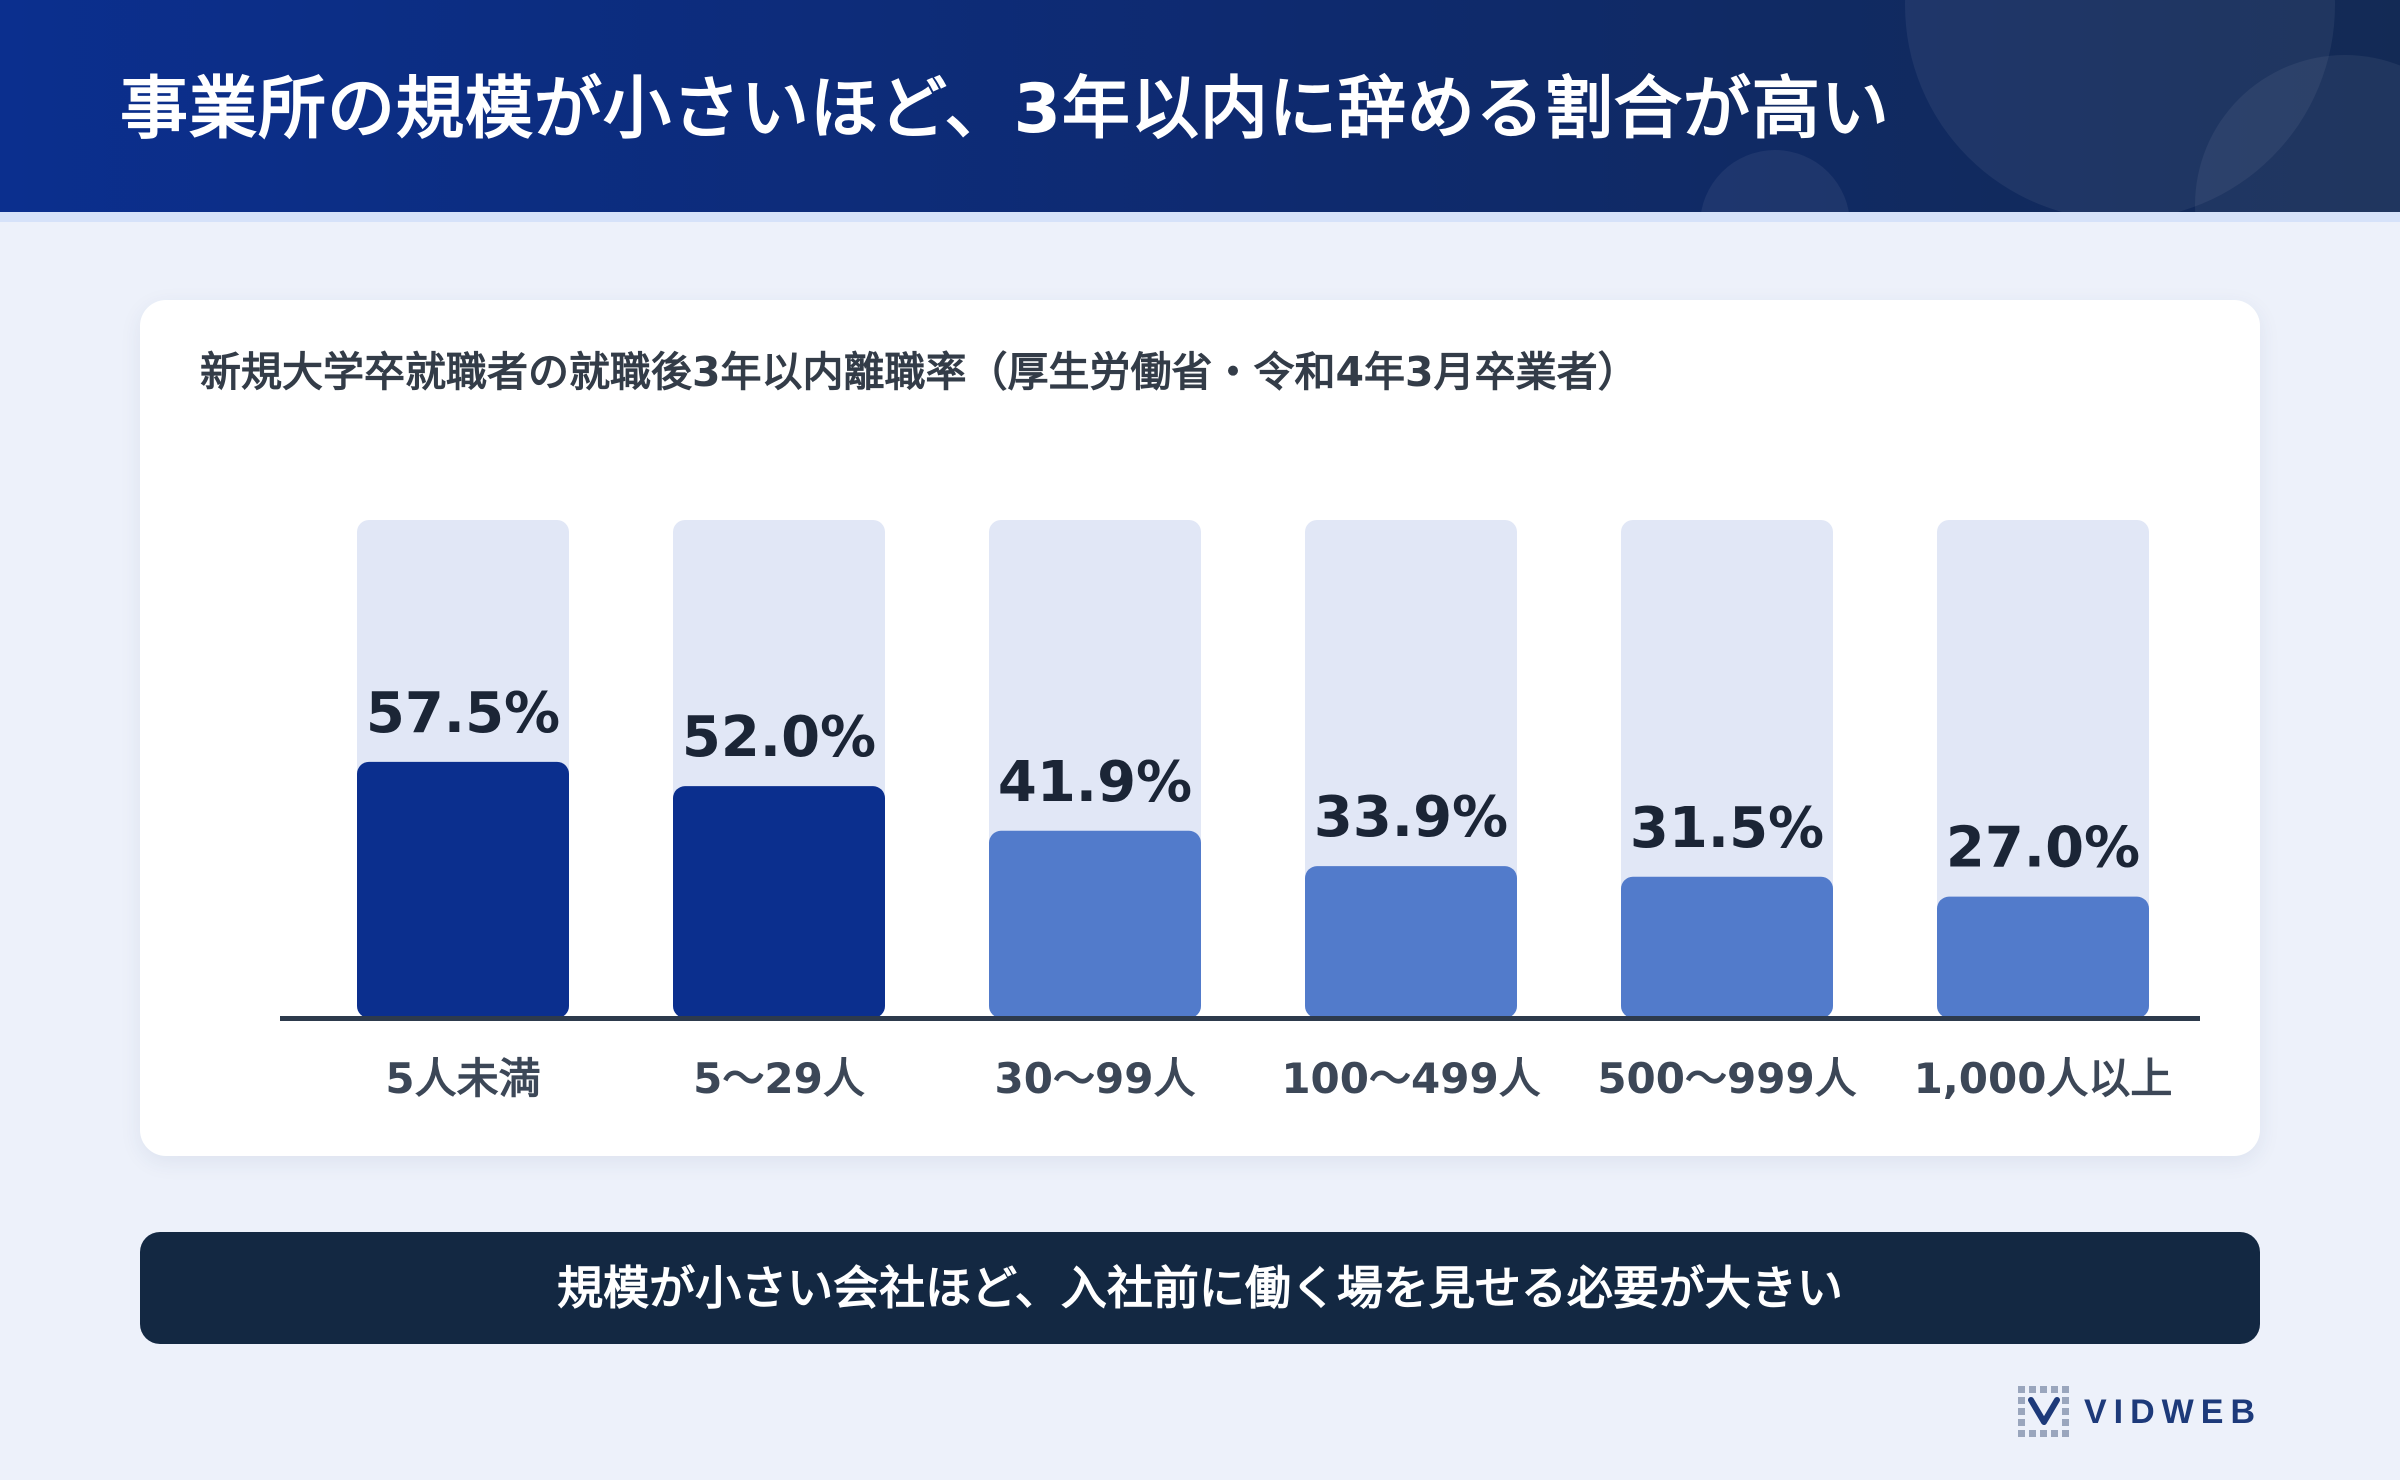  What do you see at coordinates (1095, 782) in the screenshot?
I see `bar-value-label: 41.9%` at bounding box center [1095, 782].